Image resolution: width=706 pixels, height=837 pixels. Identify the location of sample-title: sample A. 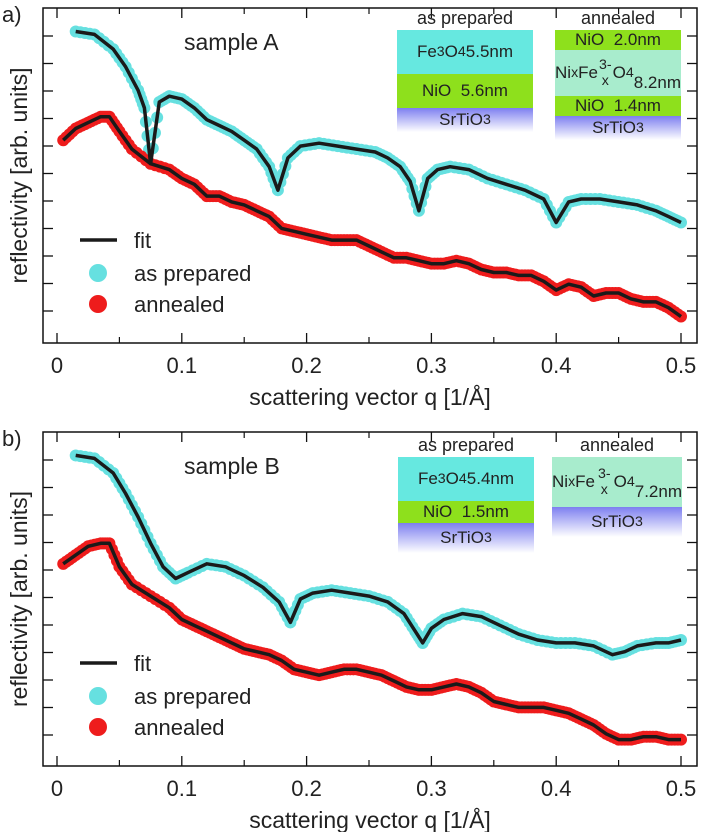
(231, 42).